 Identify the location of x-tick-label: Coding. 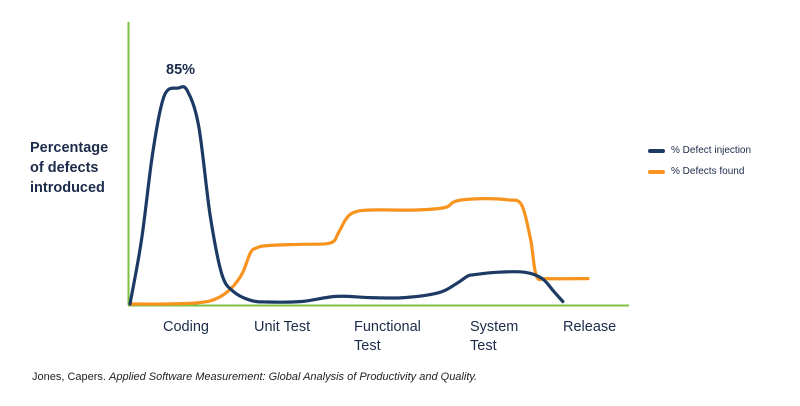
(186, 327).